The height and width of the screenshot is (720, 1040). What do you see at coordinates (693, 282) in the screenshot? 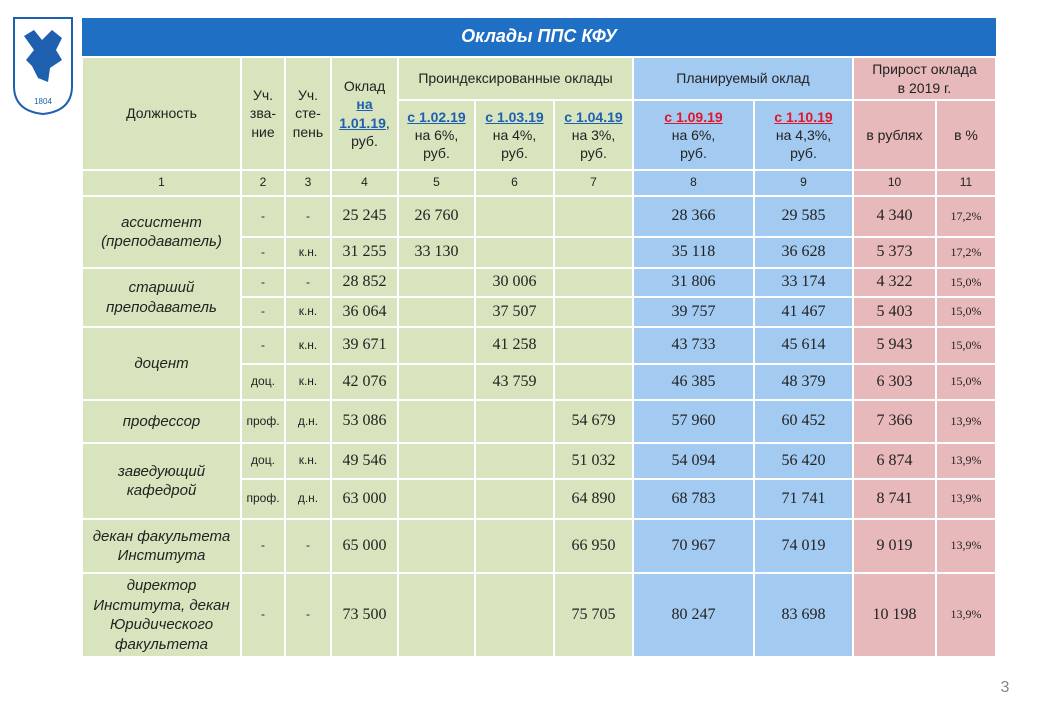
I see `cell: 31 806` at bounding box center [693, 282].